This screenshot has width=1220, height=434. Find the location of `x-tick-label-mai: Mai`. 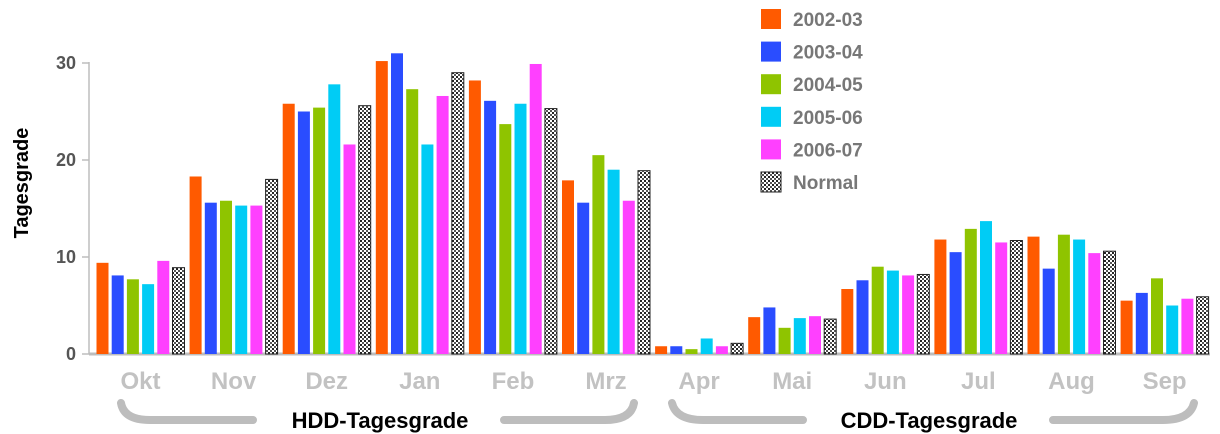

x-tick-label-mai: Mai is located at coordinates (792, 381).